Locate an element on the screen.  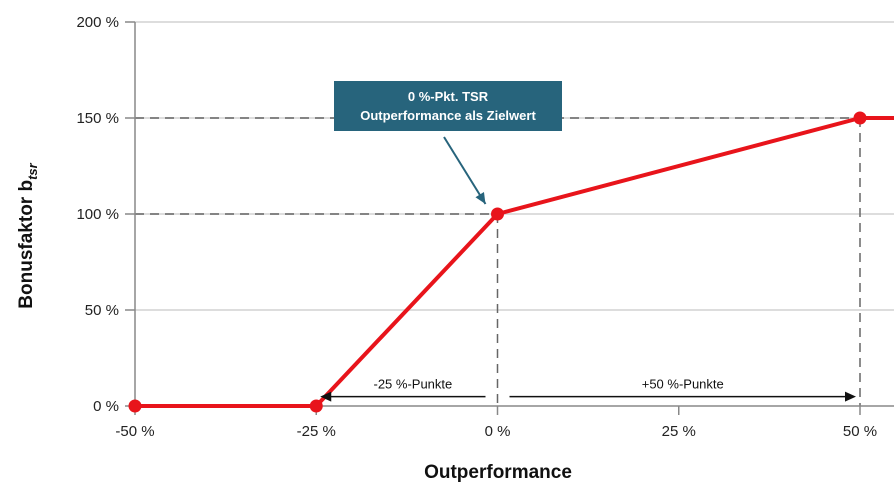
x-tick-label-4: 50 % is located at coordinates (860, 431).